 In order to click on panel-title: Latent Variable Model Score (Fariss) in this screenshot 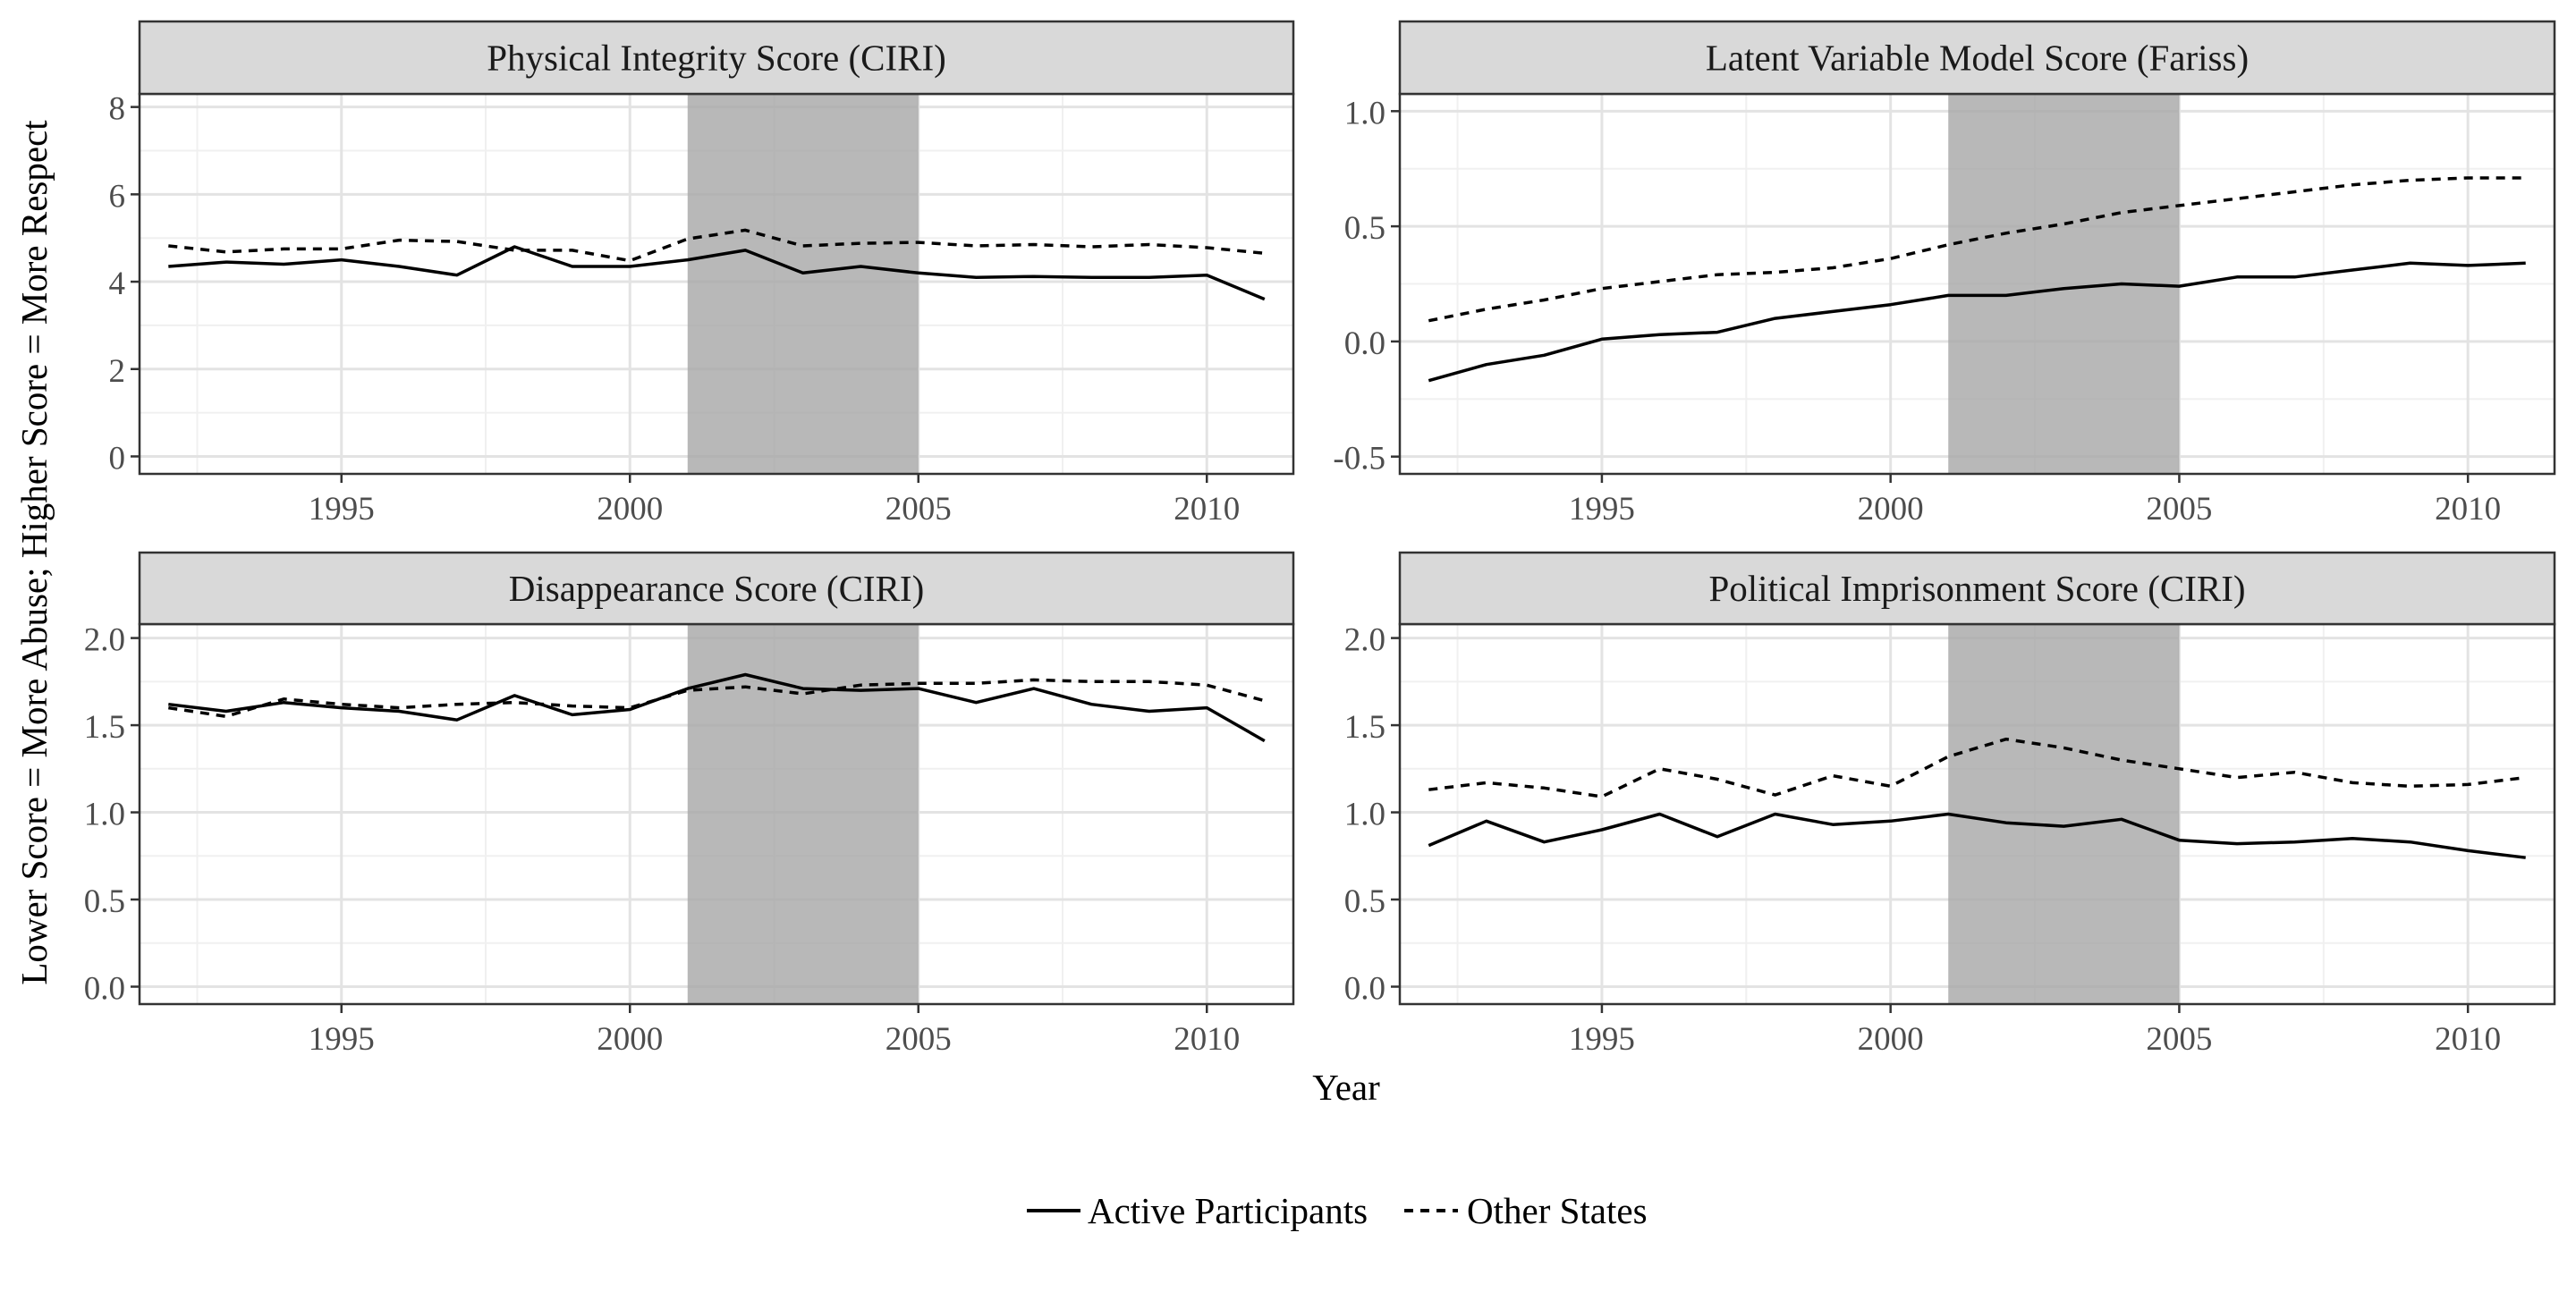, I will do `click(1977, 59)`.